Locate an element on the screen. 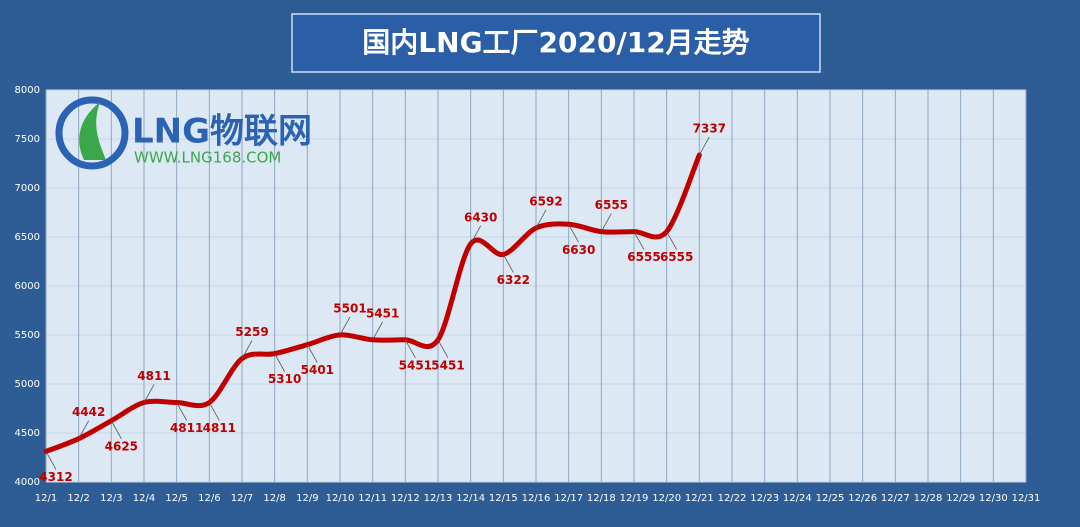 This screenshot has height=527, width=1080. x-tick-label: 12/4 is located at coordinates (144, 498).